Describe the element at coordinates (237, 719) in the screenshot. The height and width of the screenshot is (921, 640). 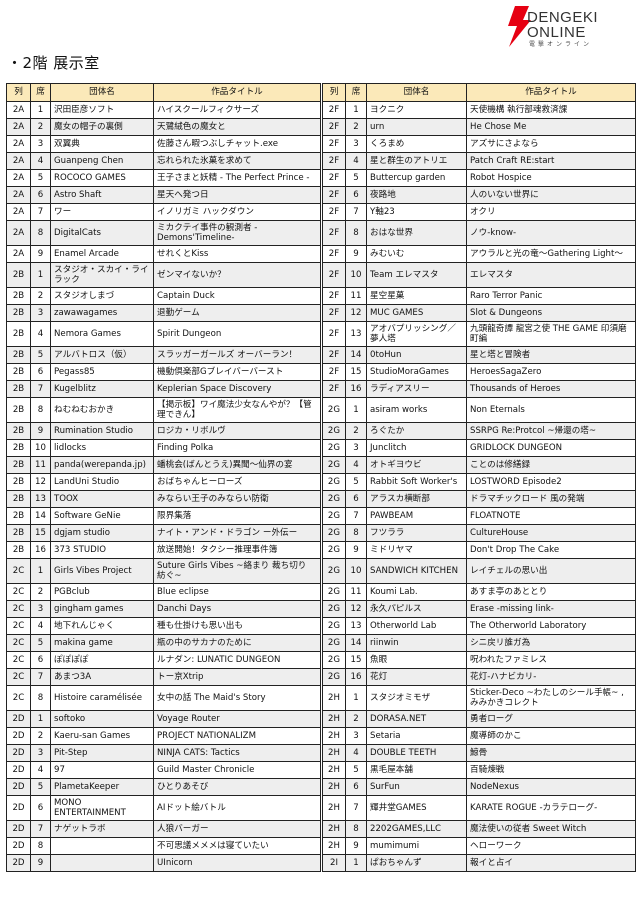
I see `cell-title: Voyage Router` at that location.